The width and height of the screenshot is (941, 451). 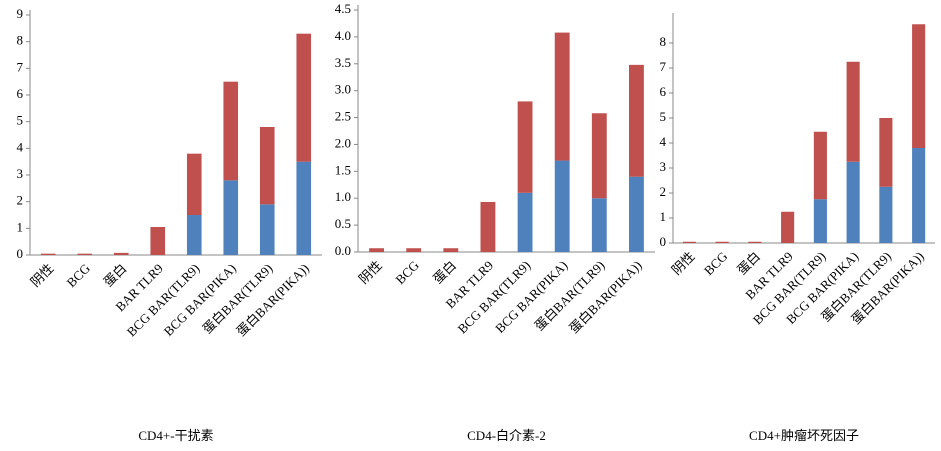 I want to click on y-tick-label: 2.0, so click(x=343, y=142).